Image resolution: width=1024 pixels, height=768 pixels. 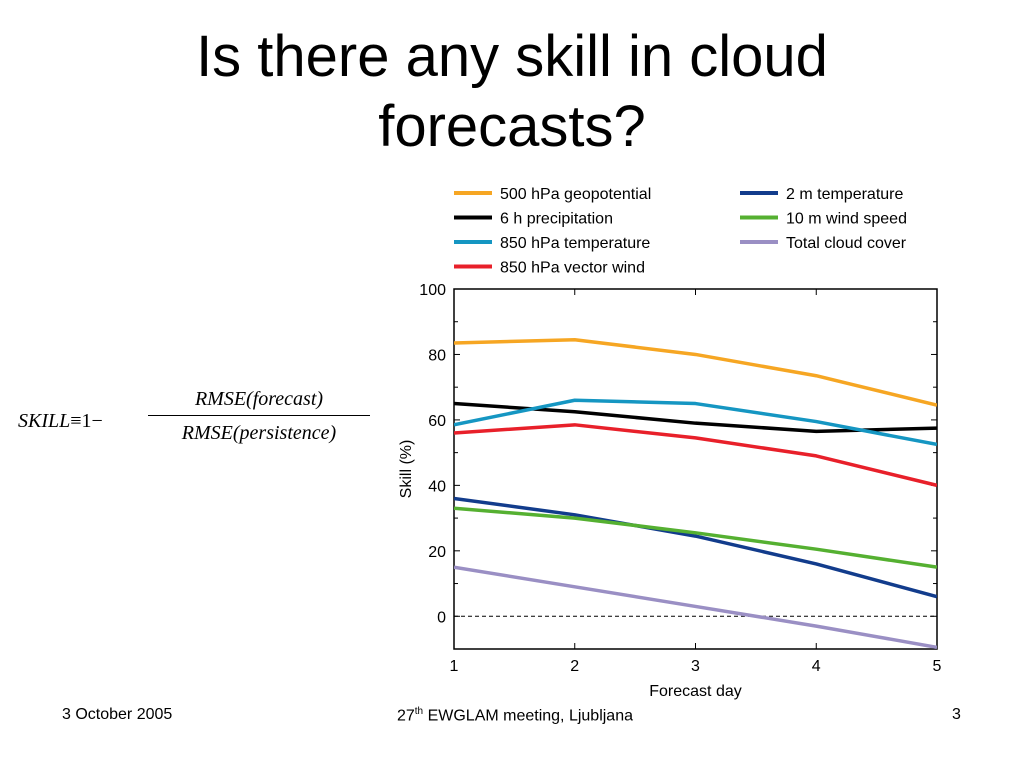 I want to click on x-tick-label: 3, so click(x=695, y=666).